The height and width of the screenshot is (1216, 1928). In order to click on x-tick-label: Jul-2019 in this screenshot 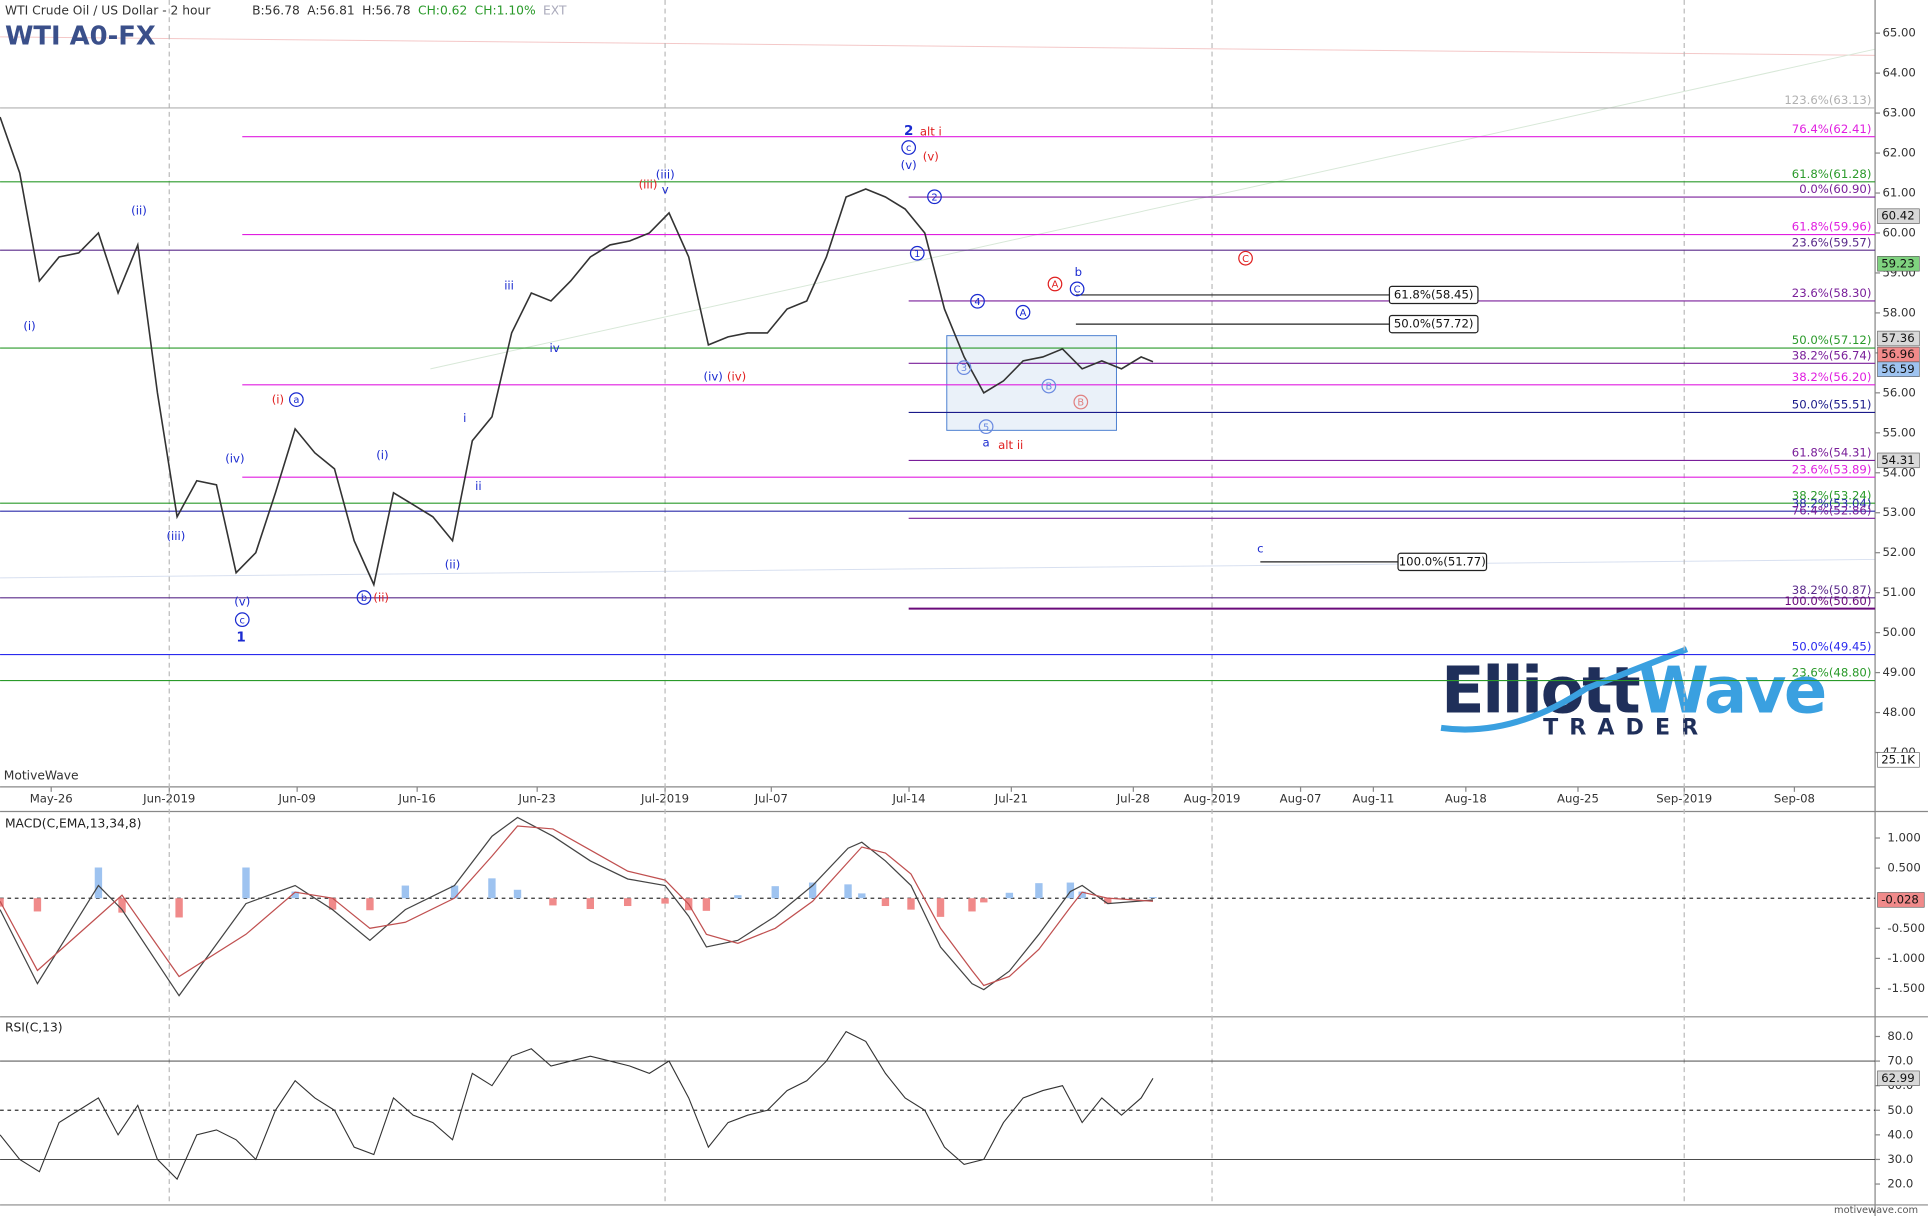, I will do `click(664, 799)`.